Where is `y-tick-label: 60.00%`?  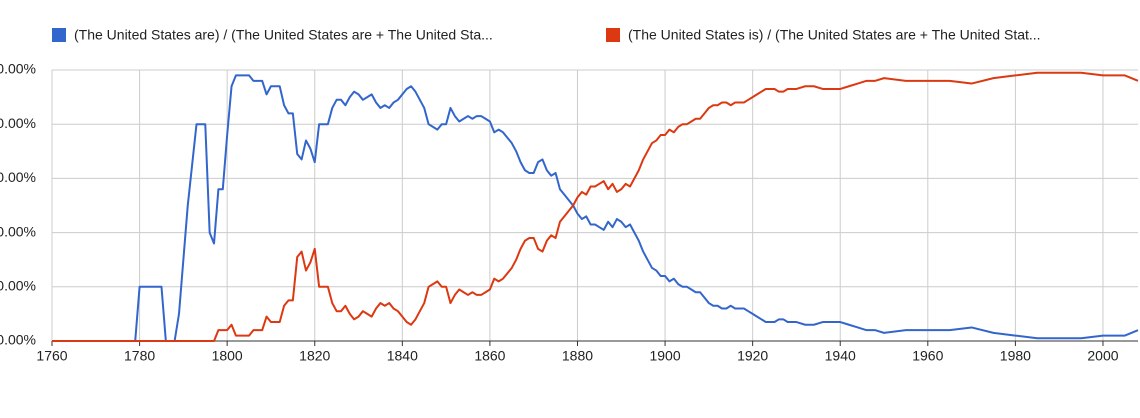 y-tick-label: 60.00% is located at coordinates (18, 177).